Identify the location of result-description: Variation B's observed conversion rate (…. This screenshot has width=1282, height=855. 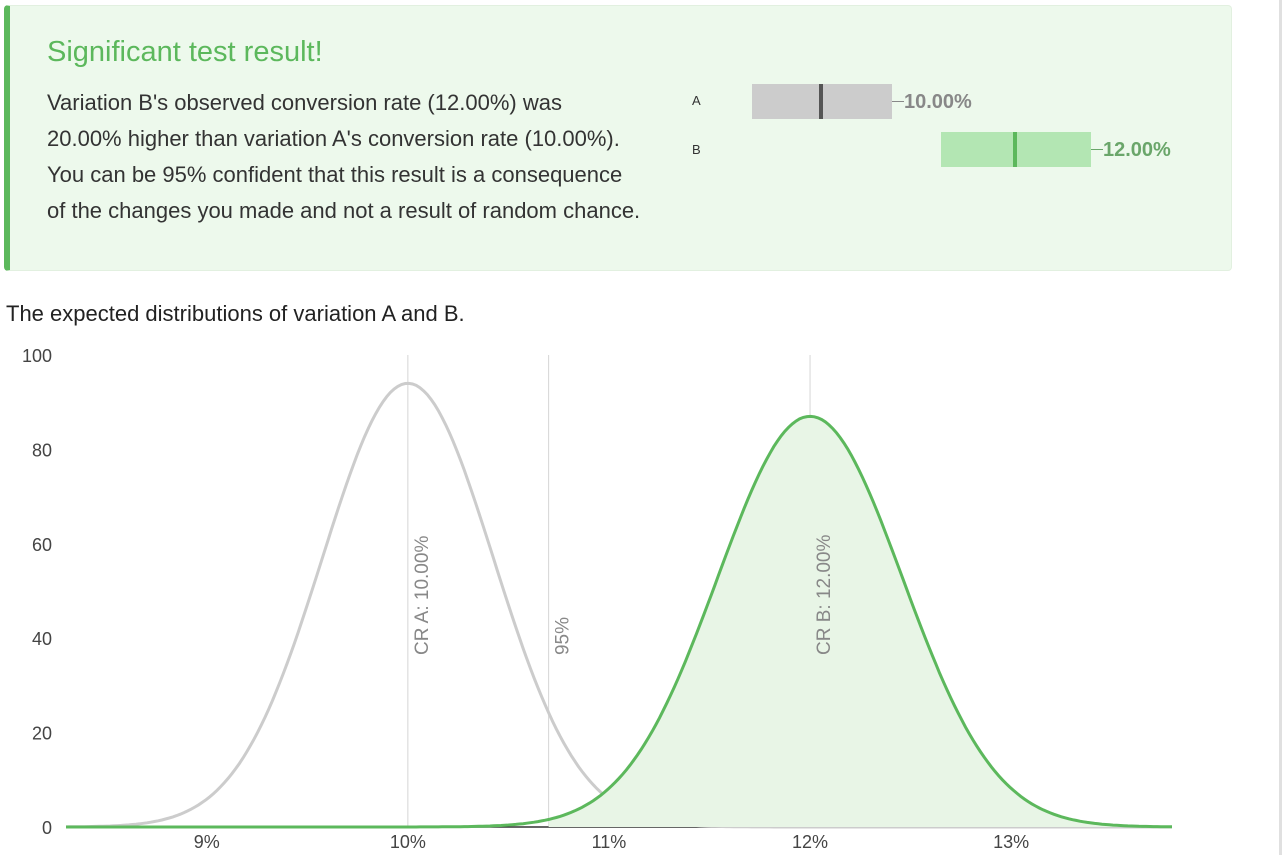
(382, 157).